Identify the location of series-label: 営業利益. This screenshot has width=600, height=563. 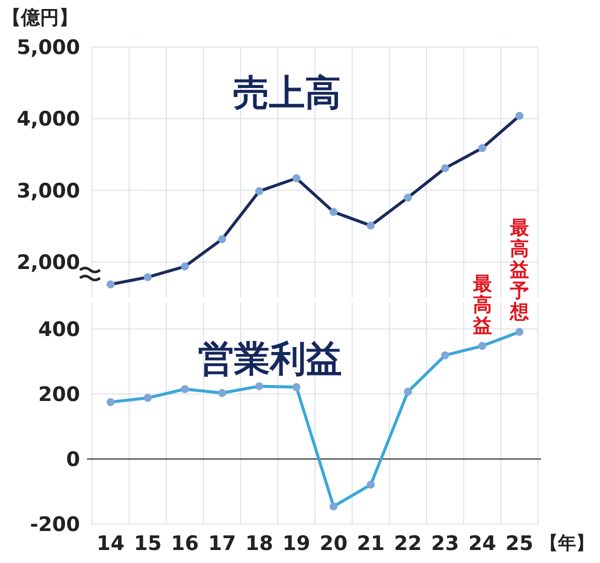
(270, 359).